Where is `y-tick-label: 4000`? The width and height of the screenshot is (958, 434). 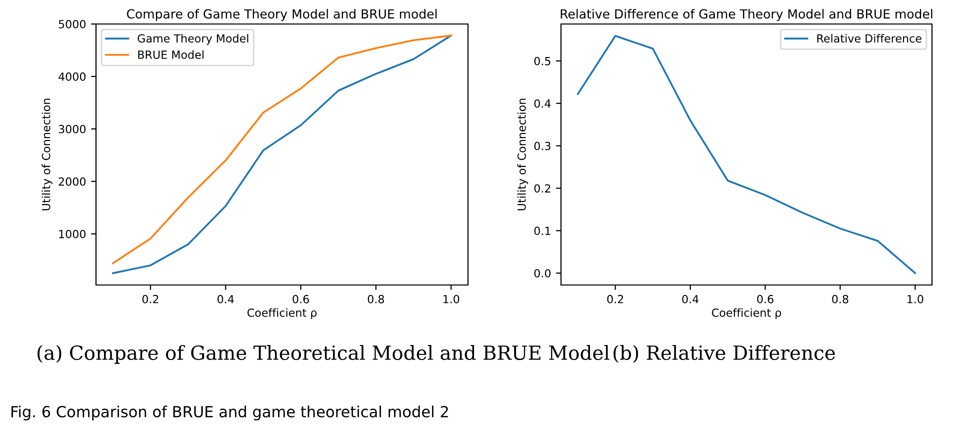 y-tick-label: 4000 is located at coordinates (72, 76).